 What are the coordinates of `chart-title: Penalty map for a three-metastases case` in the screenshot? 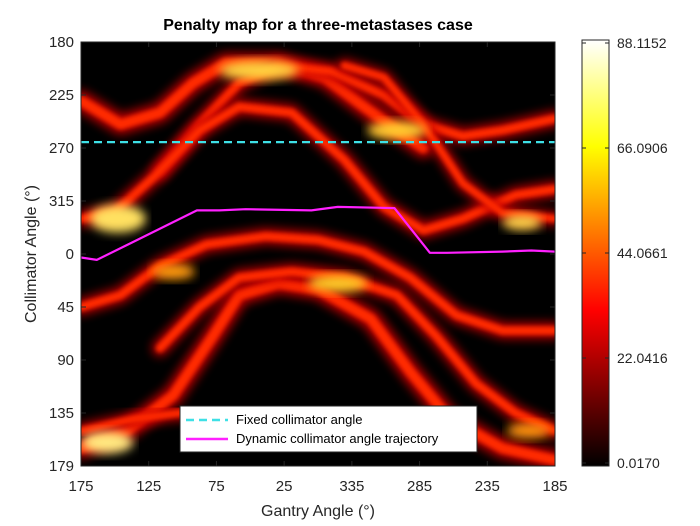 It's located at (318, 25).